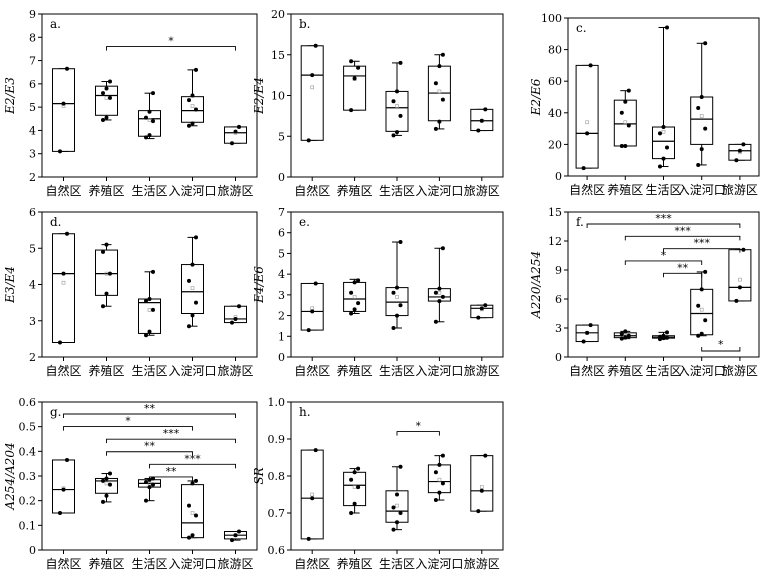 This screenshot has width=763, height=586. I want to click on y-tick-label: 20, so click(555, 144).